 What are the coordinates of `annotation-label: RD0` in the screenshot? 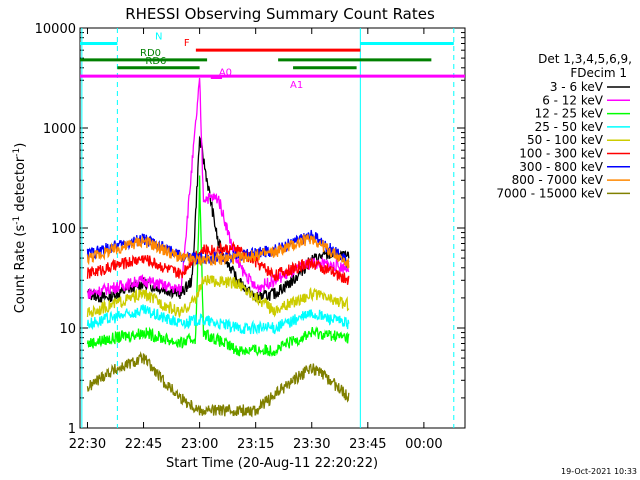 It's located at (150, 53).